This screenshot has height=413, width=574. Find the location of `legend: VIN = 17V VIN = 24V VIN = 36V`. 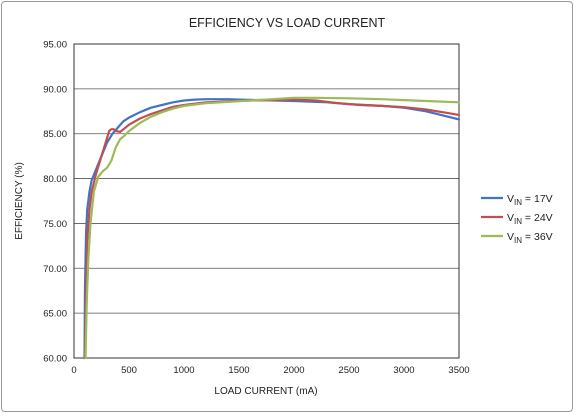

legend: VIN = 17V VIN = 24V VIN = 36V is located at coordinates (517, 219).